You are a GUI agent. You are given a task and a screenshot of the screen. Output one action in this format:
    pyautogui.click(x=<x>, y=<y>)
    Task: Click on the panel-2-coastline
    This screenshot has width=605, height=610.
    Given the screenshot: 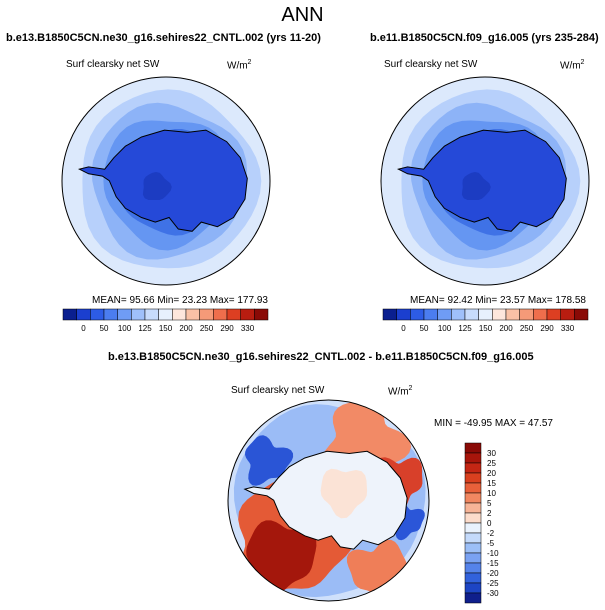 What is the action you would take?
    pyautogui.click(x=481, y=180)
    